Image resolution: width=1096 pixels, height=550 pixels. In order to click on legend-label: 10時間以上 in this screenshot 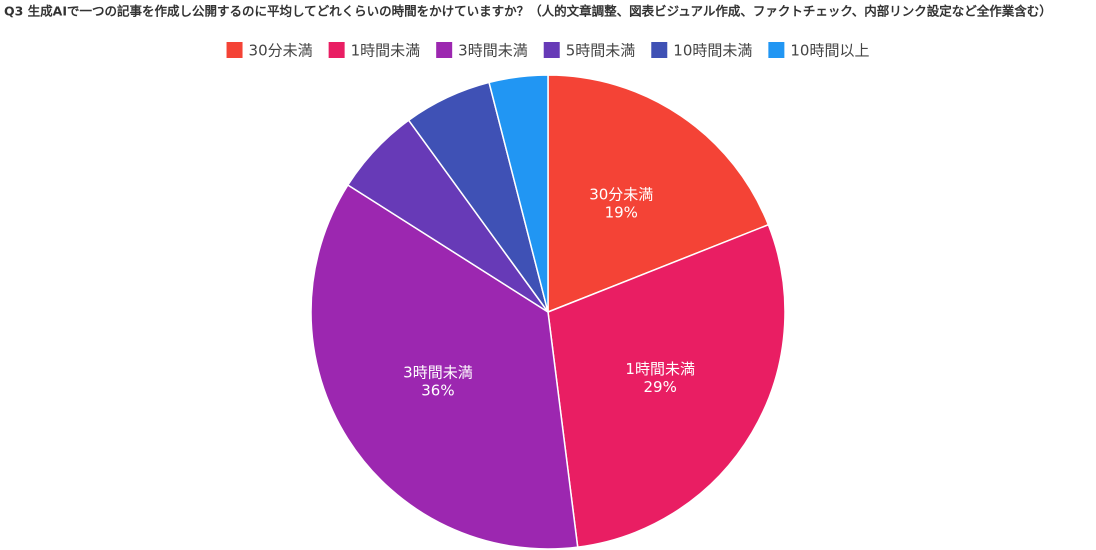, I will do `click(829, 51)`.